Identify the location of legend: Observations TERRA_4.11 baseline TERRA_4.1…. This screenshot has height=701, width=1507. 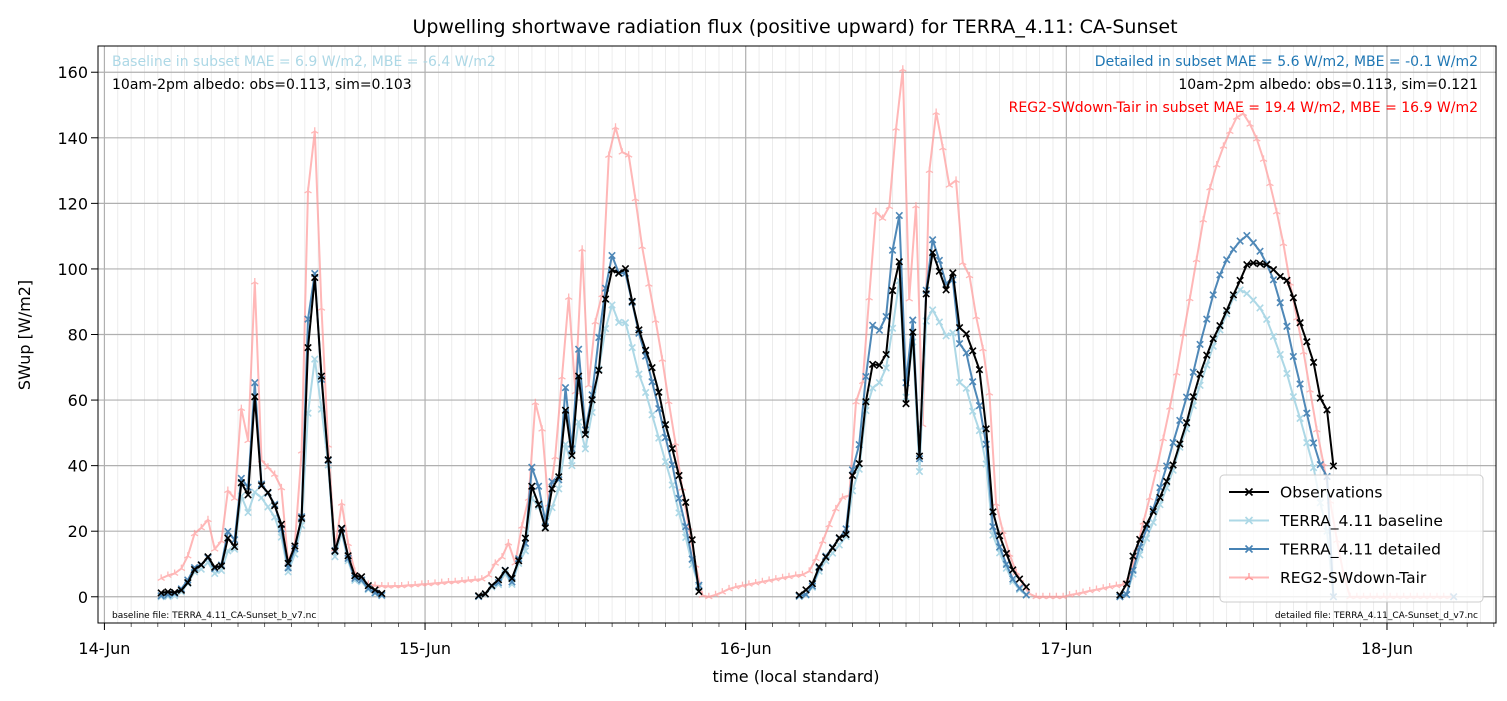
(1351, 538).